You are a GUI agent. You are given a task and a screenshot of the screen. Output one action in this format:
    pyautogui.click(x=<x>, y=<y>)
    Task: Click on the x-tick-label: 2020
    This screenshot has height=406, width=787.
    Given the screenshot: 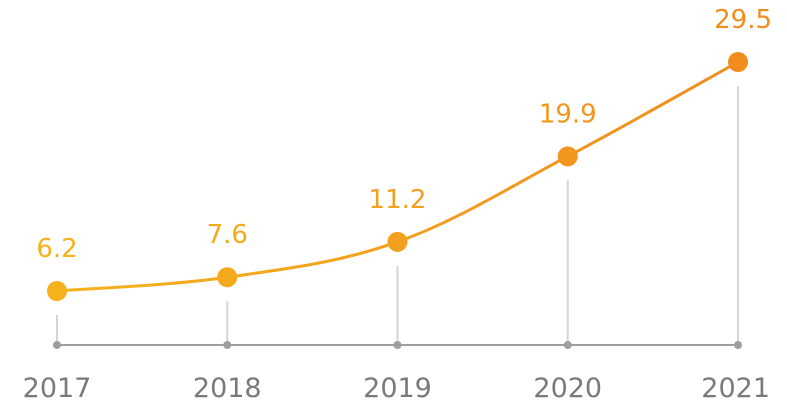 What is the action you would take?
    pyautogui.click(x=567, y=388)
    